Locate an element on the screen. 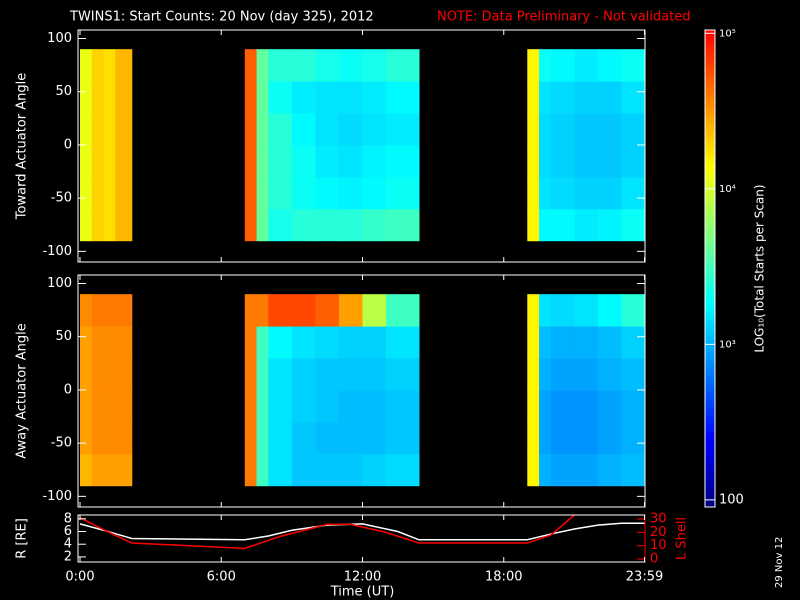  x-tick-label: 23:59 is located at coordinates (644, 577).